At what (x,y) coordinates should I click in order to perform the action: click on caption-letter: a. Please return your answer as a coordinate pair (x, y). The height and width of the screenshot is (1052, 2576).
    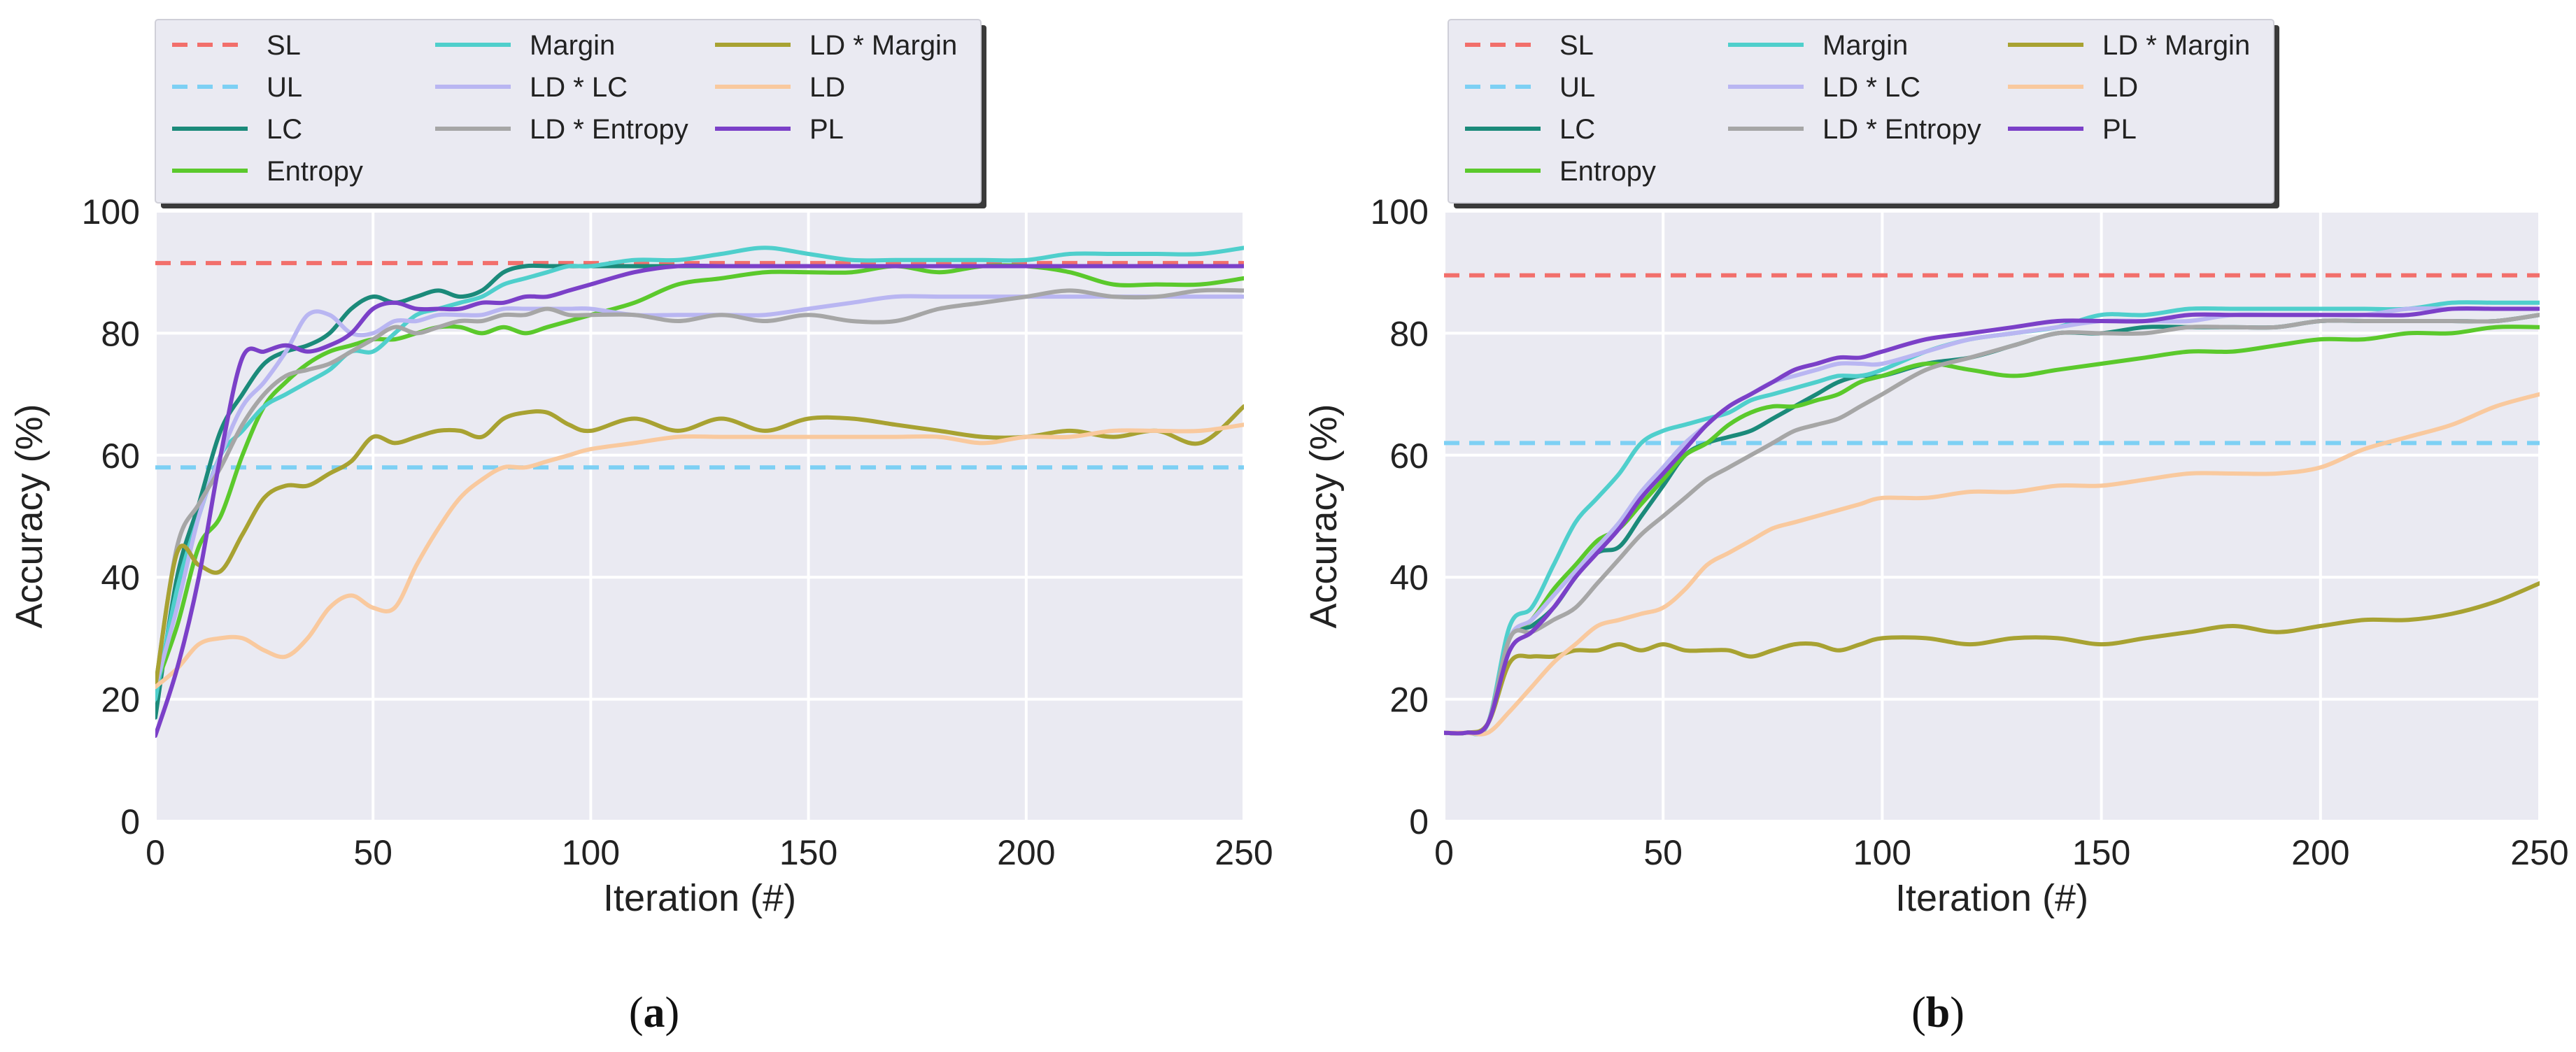
    Looking at the image, I should click on (654, 1013).